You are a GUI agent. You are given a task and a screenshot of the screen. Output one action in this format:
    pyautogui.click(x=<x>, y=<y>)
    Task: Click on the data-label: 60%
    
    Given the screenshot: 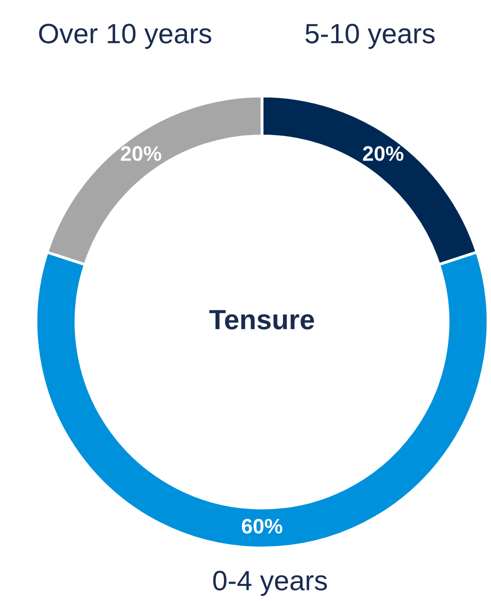 What is the action you would take?
    pyautogui.click(x=262, y=526)
    